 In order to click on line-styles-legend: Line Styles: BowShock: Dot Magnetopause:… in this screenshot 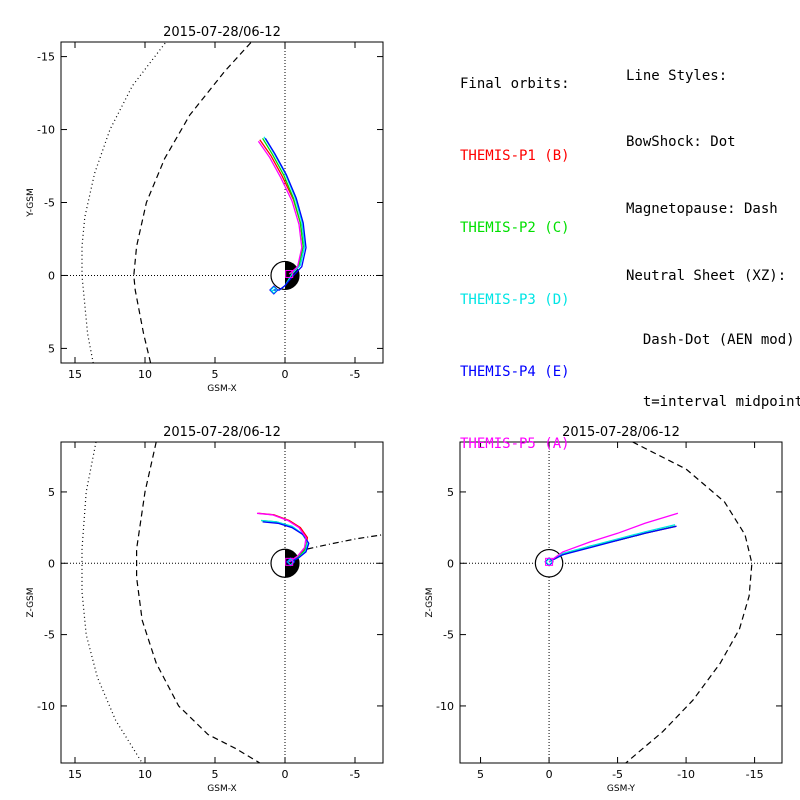, I will do `click(713, 239)`.